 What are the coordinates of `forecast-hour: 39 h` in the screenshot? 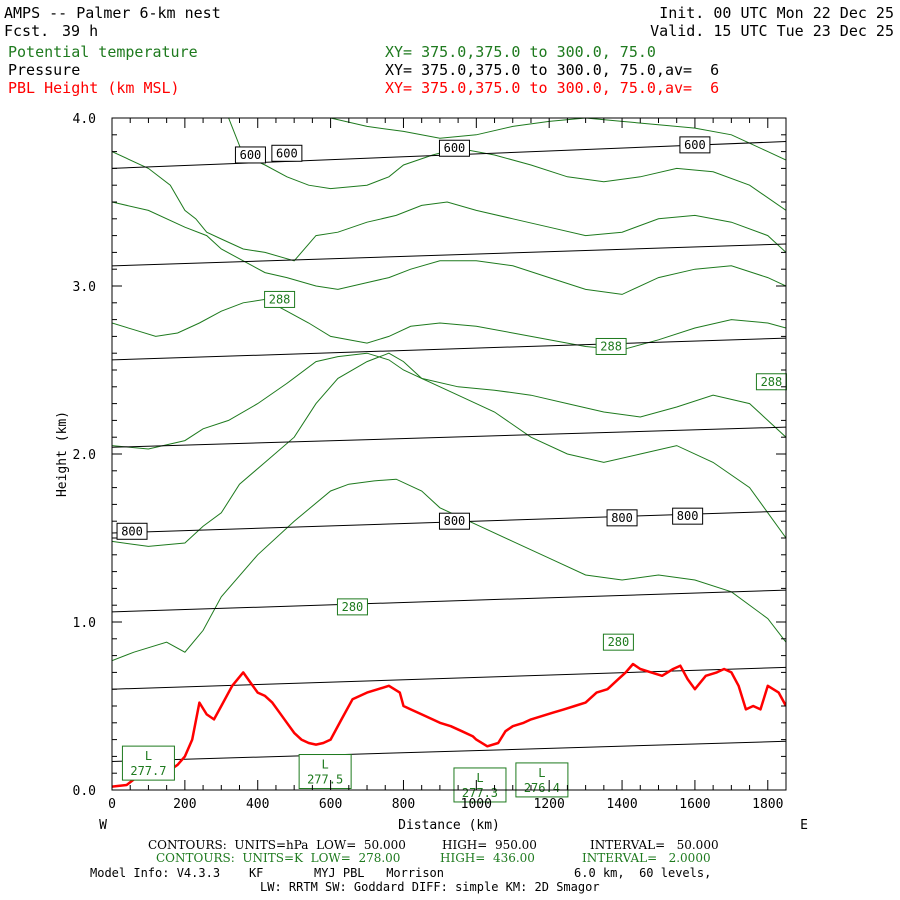 It's located at (80, 31).